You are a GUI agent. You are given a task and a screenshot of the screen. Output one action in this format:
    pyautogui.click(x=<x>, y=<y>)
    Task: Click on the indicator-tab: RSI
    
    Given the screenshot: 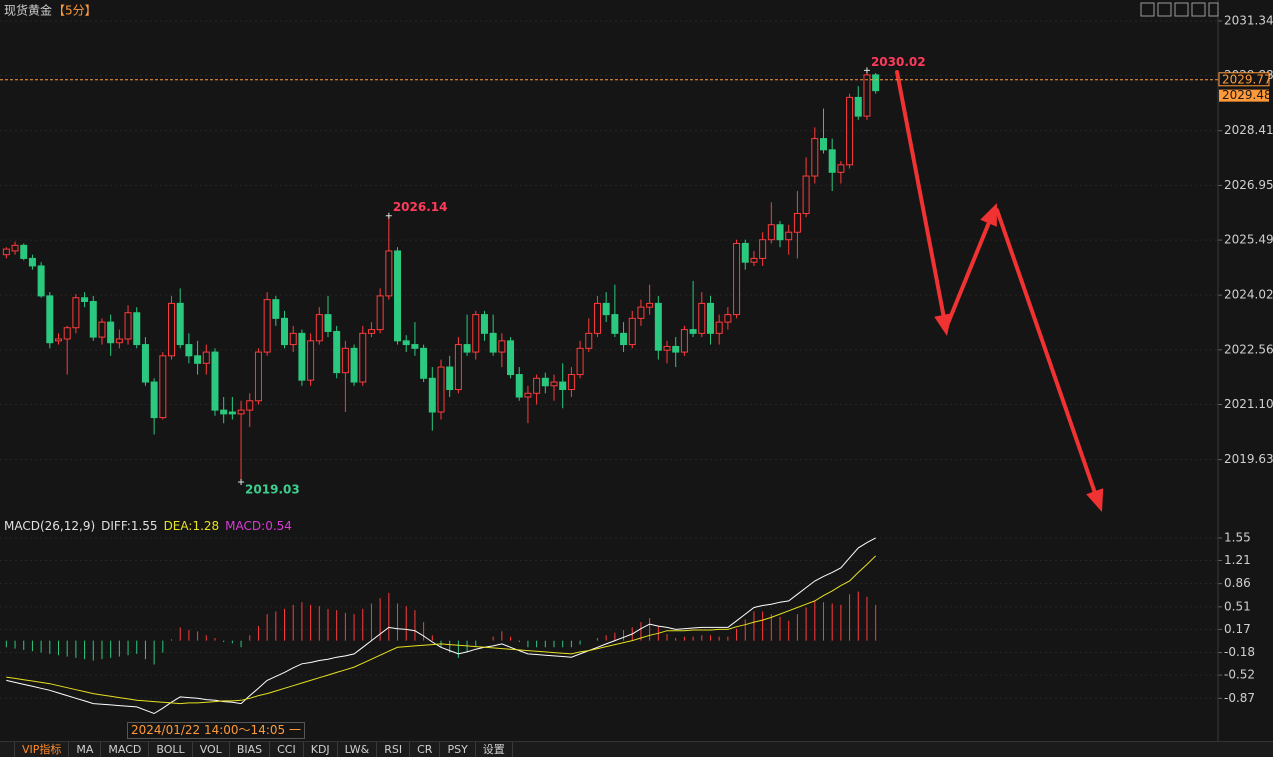 What is the action you would take?
    pyautogui.click(x=394, y=749)
    